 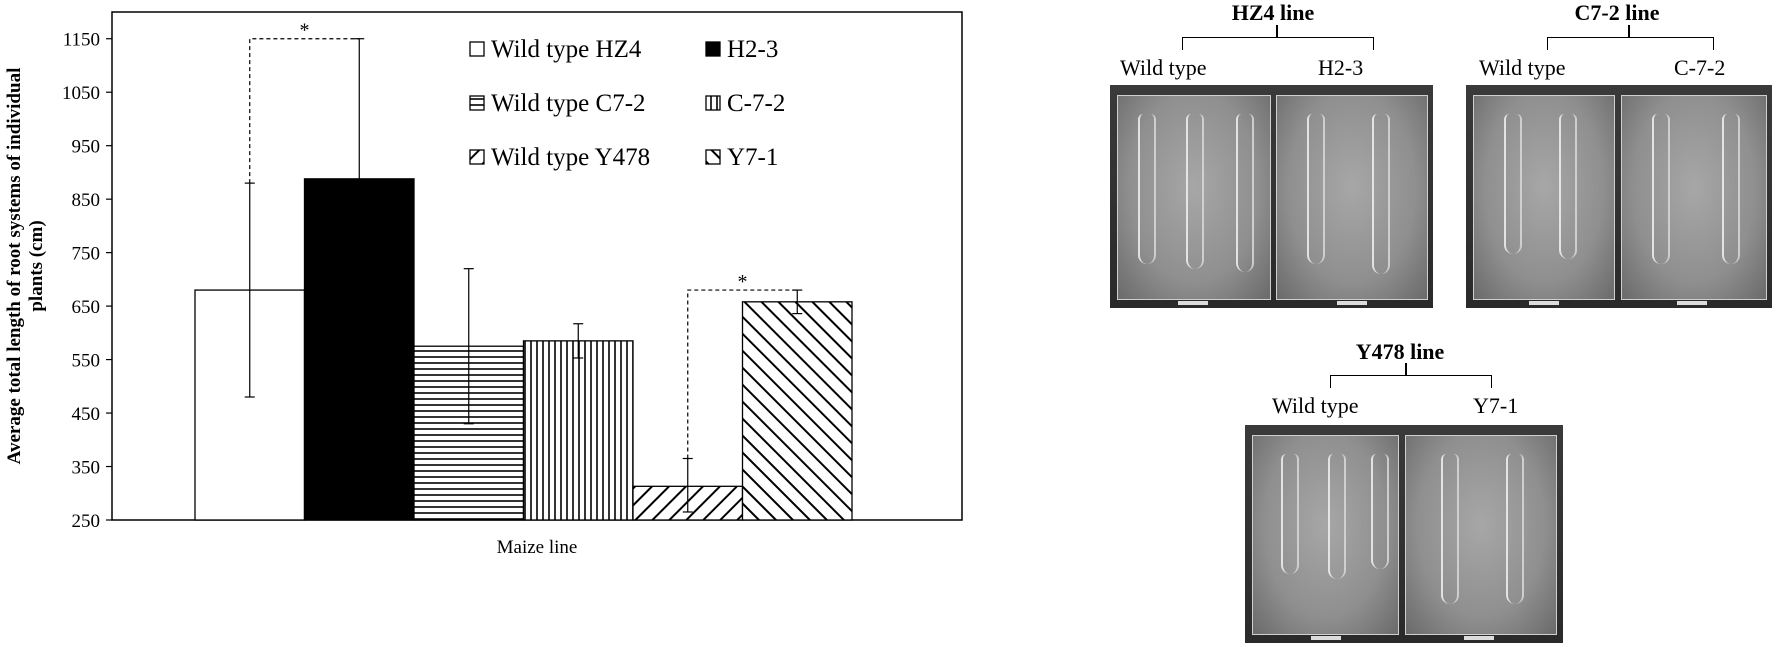 What do you see at coordinates (86, 361) in the screenshot?
I see `y-tick-label: 550` at bounding box center [86, 361].